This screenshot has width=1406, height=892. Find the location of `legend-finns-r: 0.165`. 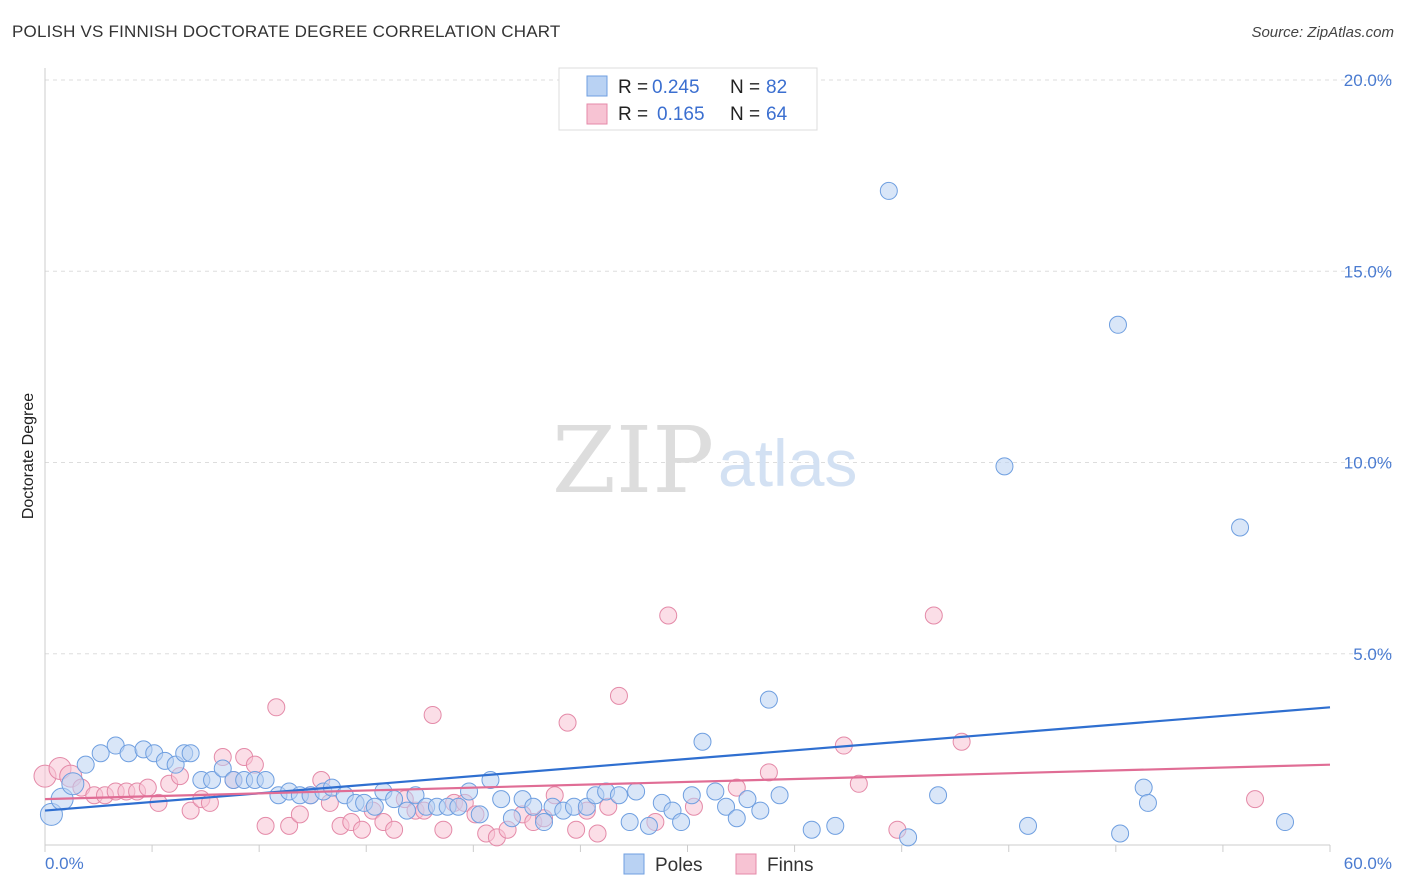

legend-finns-r: 0.165 is located at coordinates (681, 114).